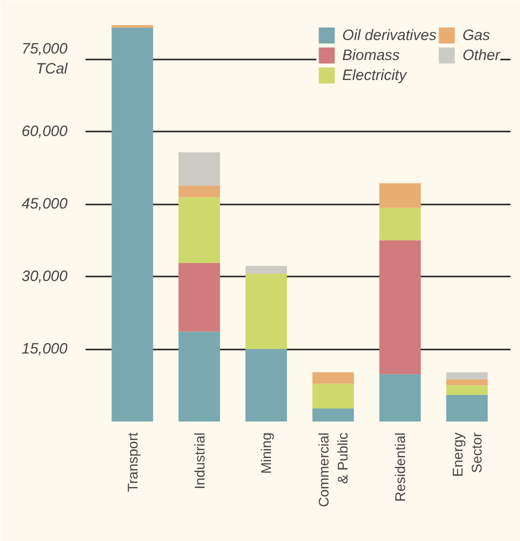 The image size is (520, 541). I want to click on y-tick-label: 15,000, so click(45, 349).